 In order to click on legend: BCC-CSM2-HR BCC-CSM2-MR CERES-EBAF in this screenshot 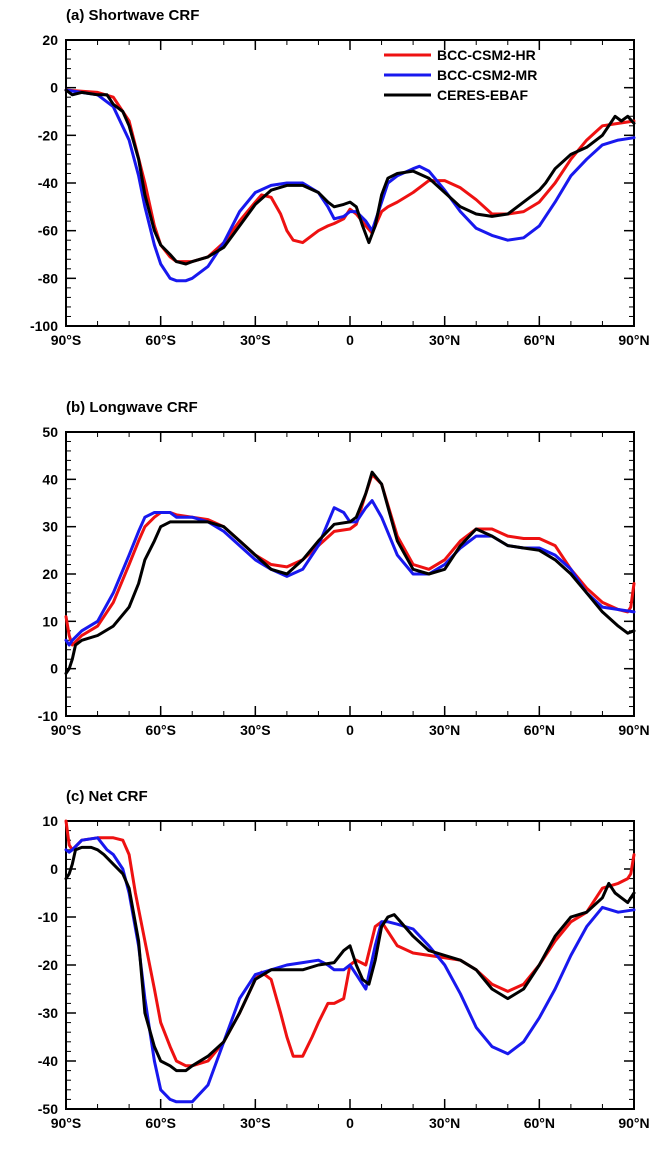, I will do `click(460, 75)`.